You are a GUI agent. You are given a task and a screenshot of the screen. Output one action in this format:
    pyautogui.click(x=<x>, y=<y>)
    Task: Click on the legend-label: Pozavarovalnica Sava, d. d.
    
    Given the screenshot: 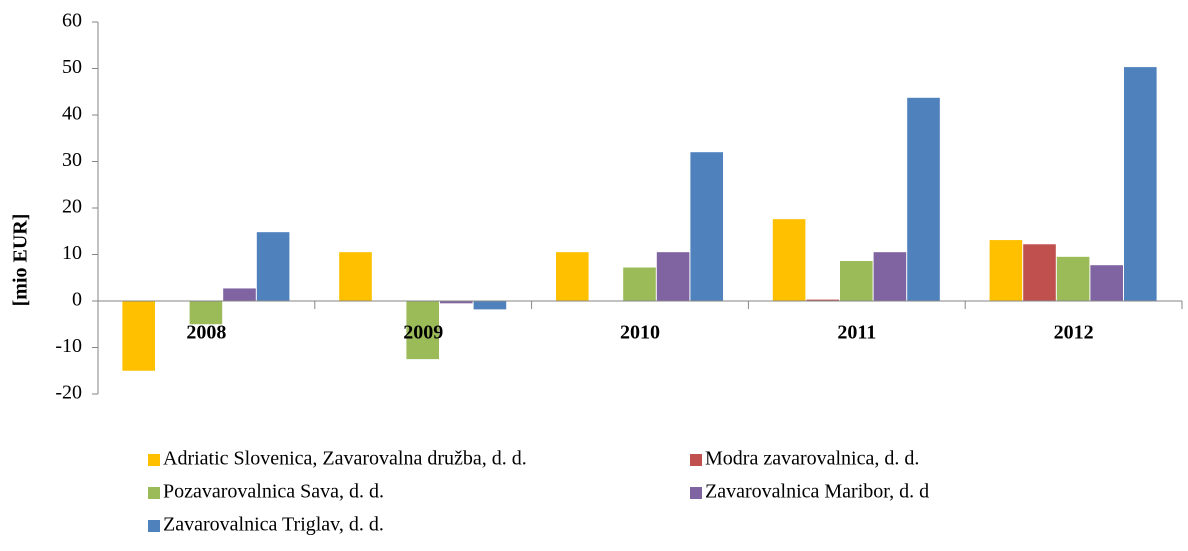 What is the action you would take?
    pyautogui.click(x=273, y=492)
    